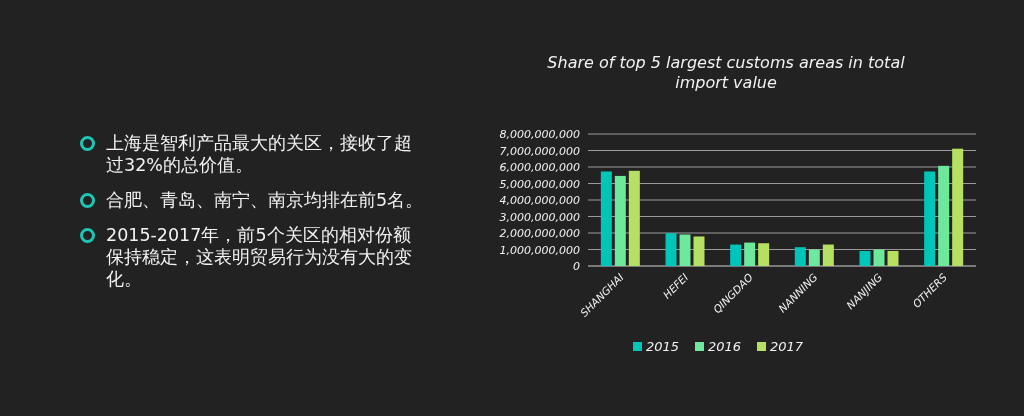 The width and height of the screenshot is (1024, 416). Describe the element at coordinates (663, 346) in the screenshot. I see `legend-label: 2015` at that location.